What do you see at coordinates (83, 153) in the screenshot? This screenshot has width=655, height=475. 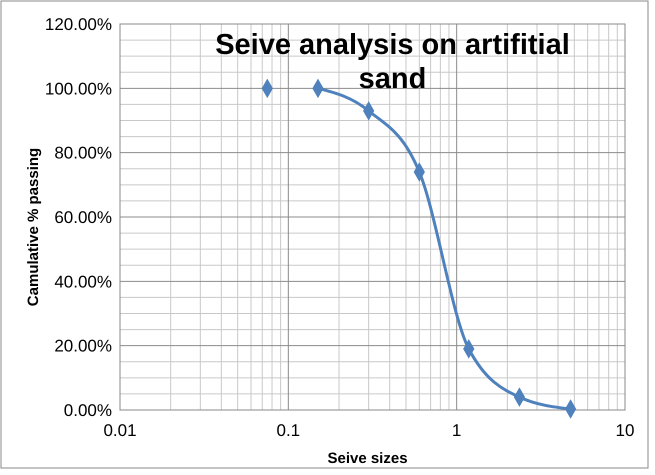 I see `y-tick-label: 80.00%` at bounding box center [83, 153].